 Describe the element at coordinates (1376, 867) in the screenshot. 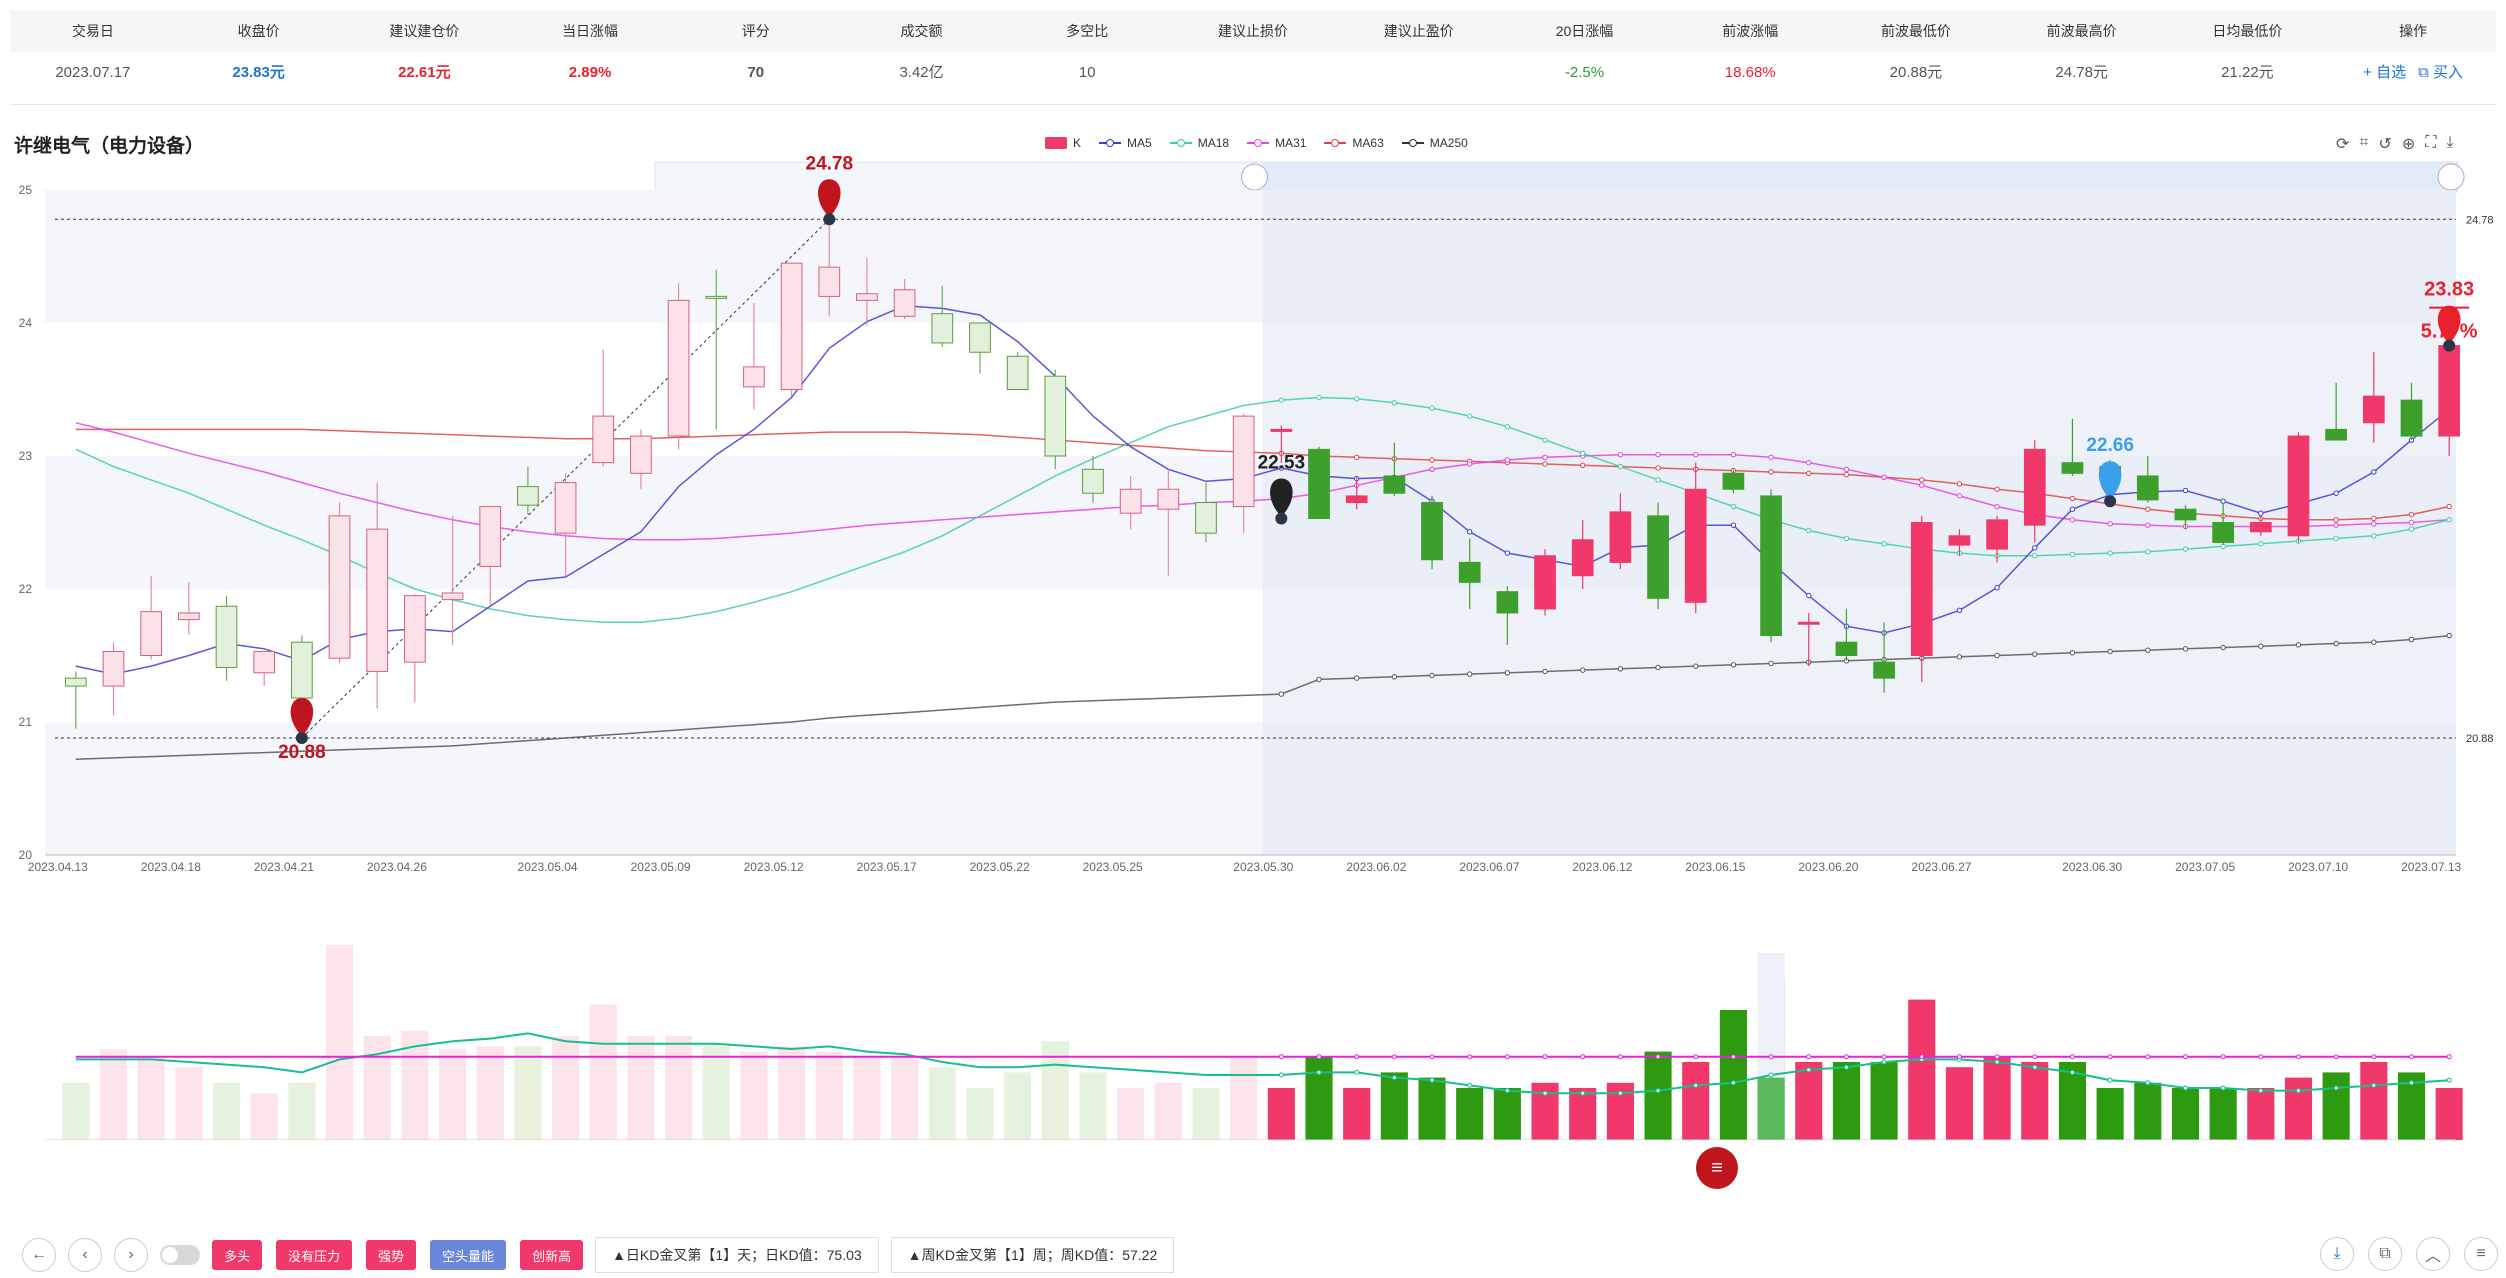

I see `x-tick-label: 2023.06.02` at that location.